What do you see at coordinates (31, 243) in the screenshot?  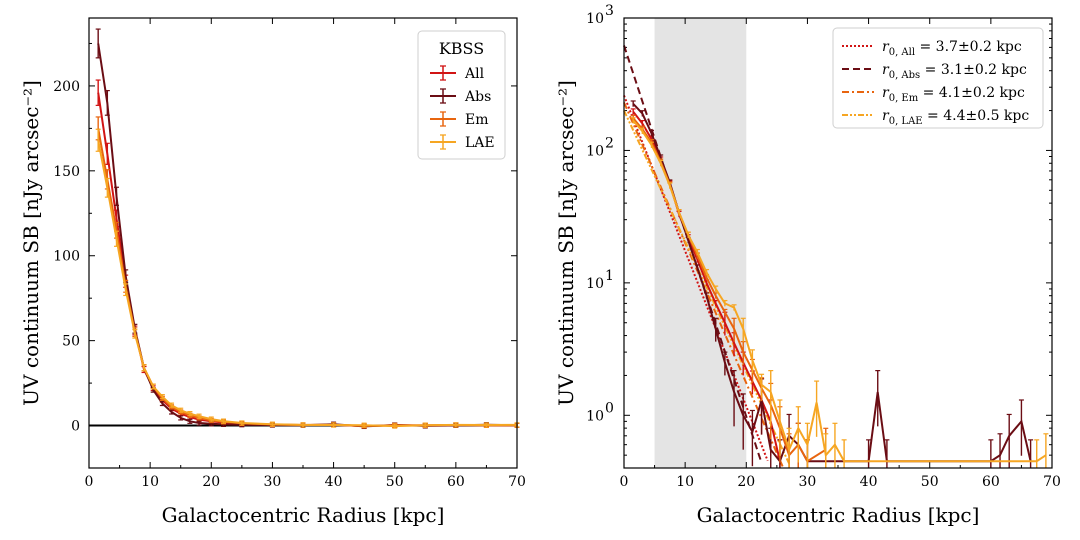 I see `left-ylabel: UV continuum SB [nJy arcsec⁻²]` at bounding box center [31, 243].